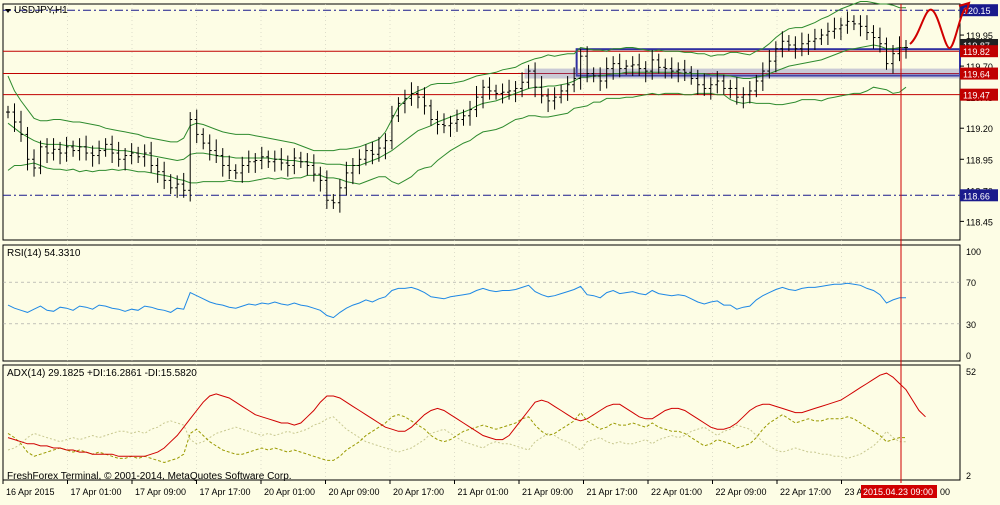 This screenshot has height=505, width=1000. I want to click on price-panel-title: USDJPY,H1, so click(41, 10).